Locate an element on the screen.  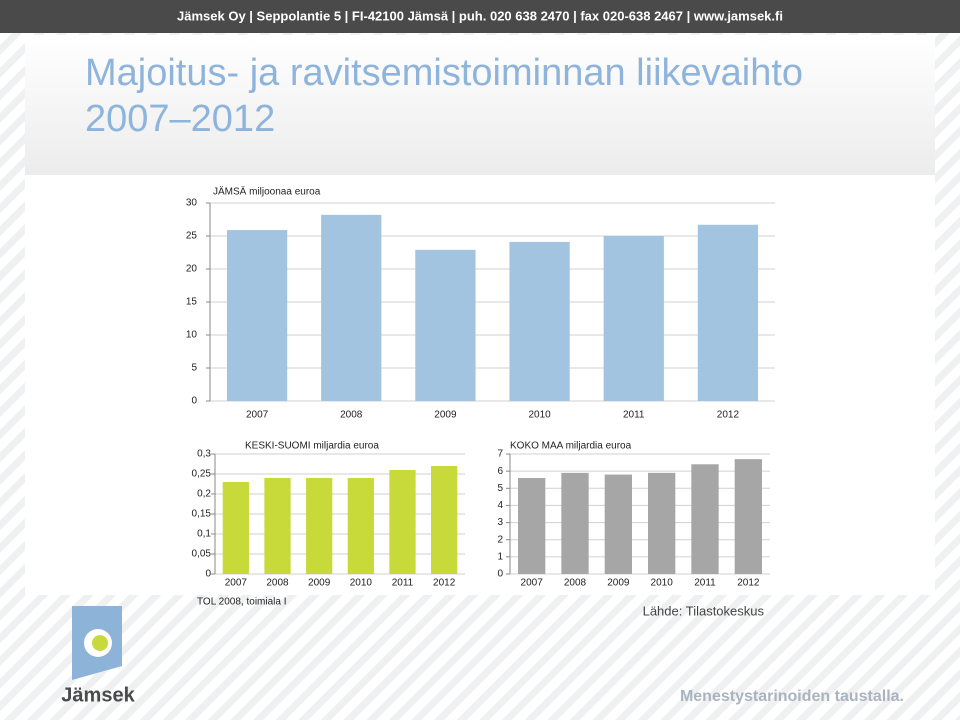
y-tick-label: 6 is located at coordinates (500, 471).